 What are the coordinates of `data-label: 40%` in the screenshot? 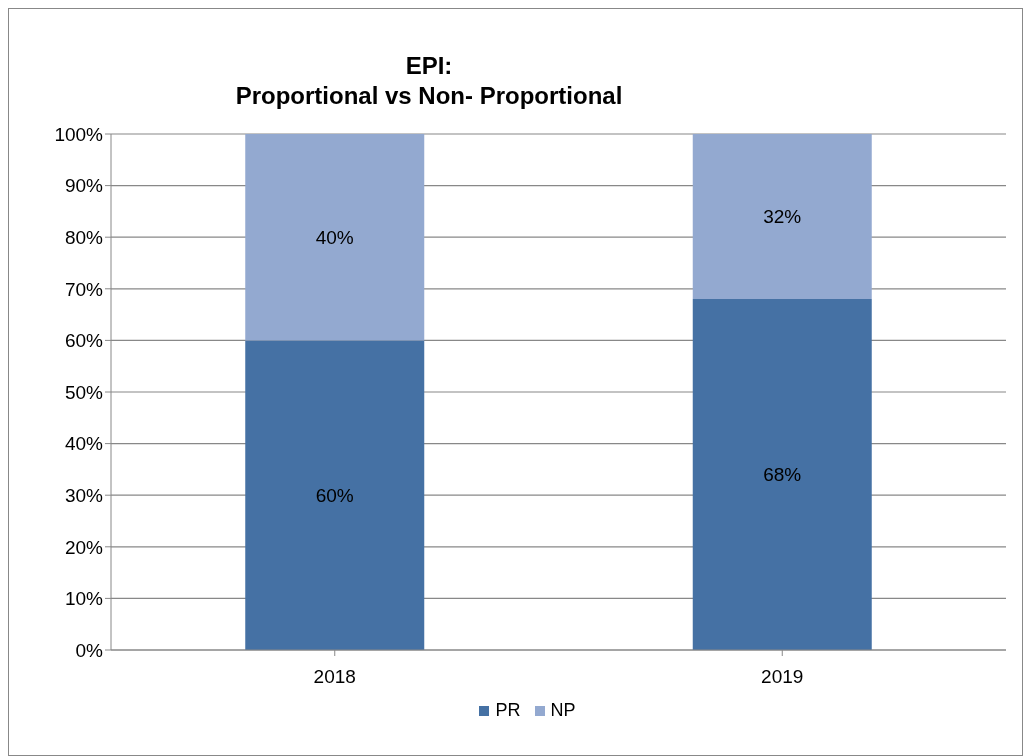 It's located at (334, 237).